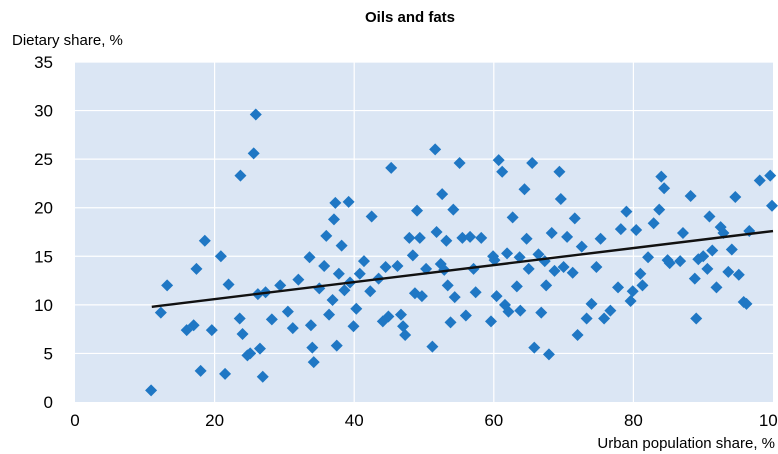  I want to click on y-axis-label: Dietary share, %, so click(67, 40).